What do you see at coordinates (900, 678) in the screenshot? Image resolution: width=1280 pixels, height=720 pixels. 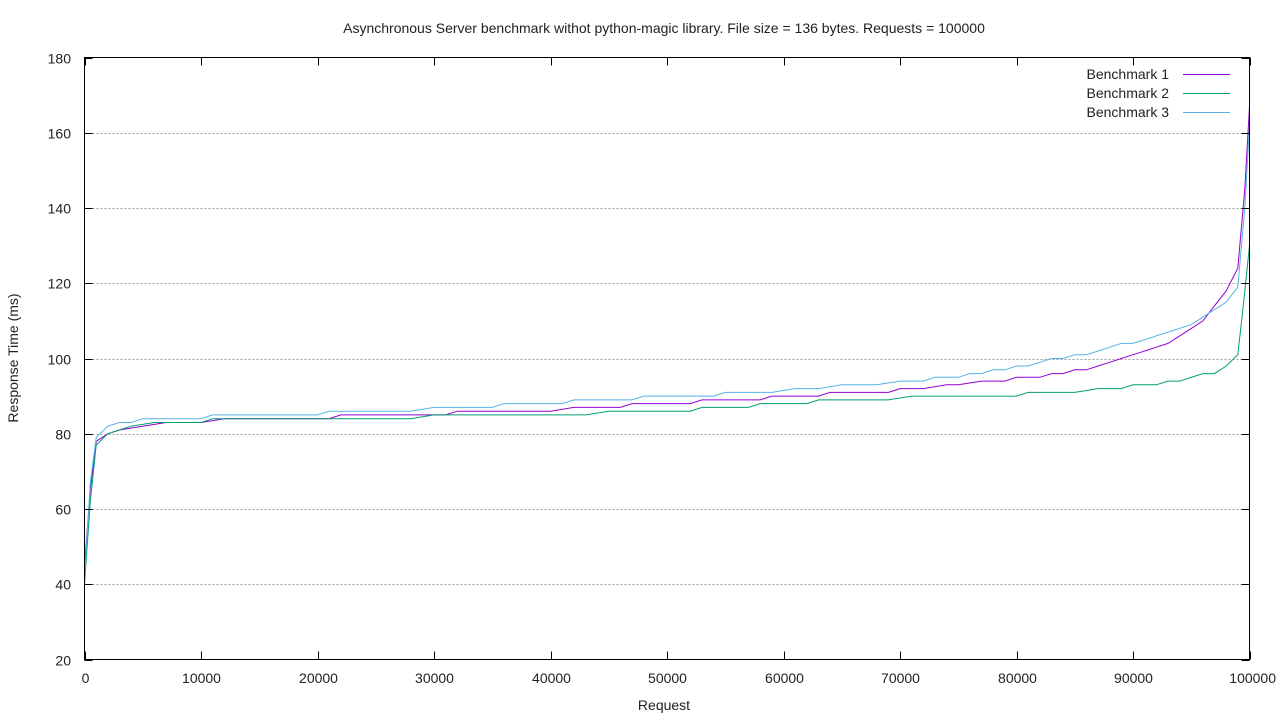 I see `x-tick-label: 70000` at bounding box center [900, 678].